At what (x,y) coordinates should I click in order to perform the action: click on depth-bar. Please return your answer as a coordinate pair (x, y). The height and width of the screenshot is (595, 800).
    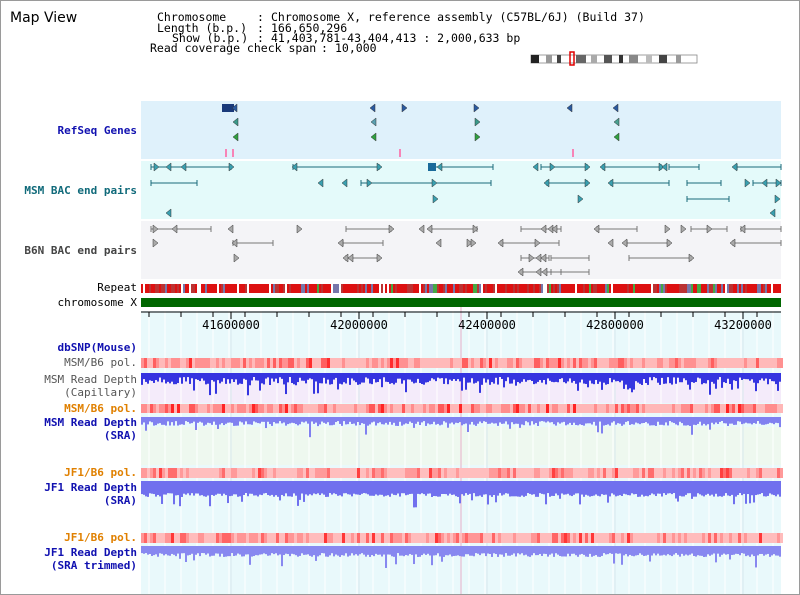
    Looking at the image, I should click on (628, 488).